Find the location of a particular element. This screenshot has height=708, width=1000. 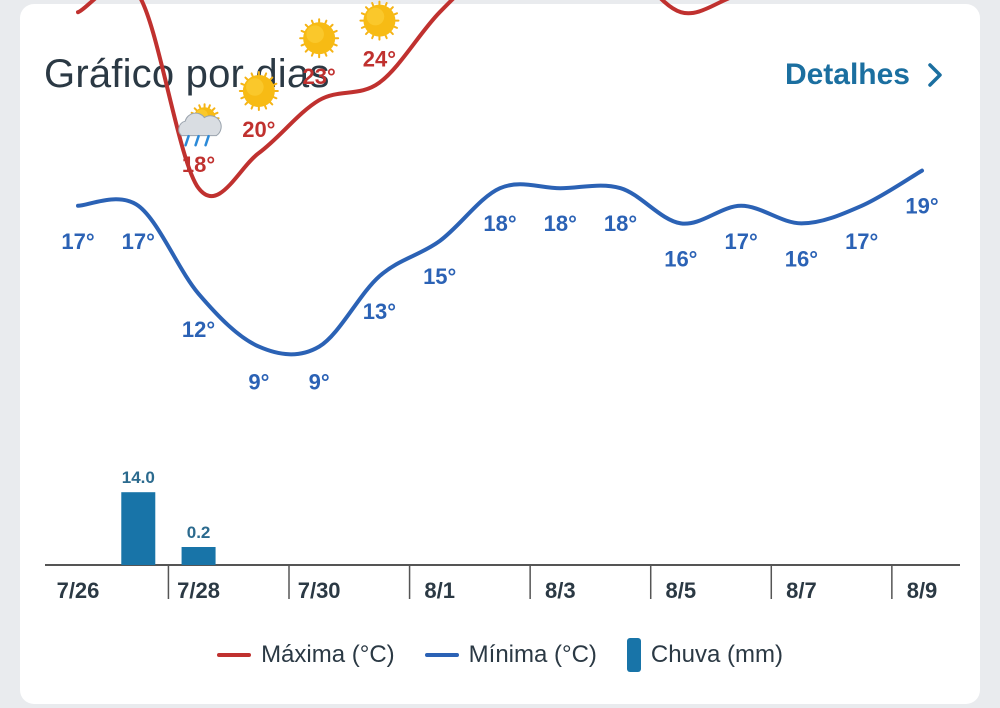

legend-item-rain: Chuva (mm) is located at coordinates (704, 655).